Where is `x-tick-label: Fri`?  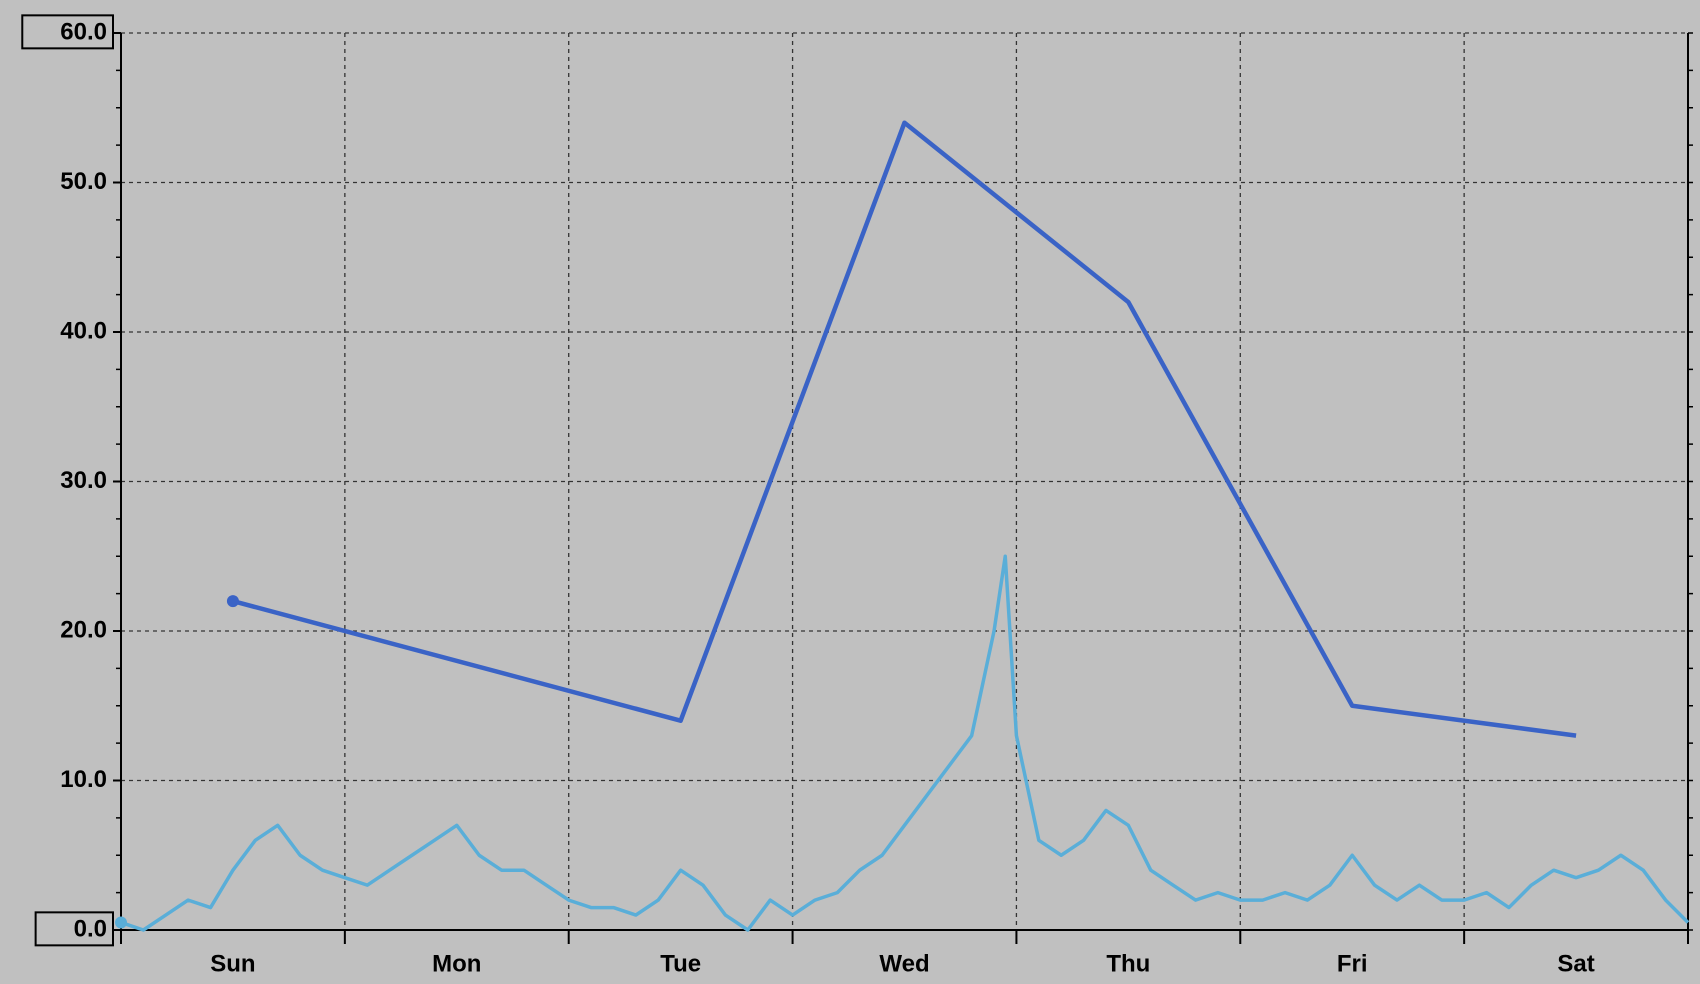
x-tick-label: Fri is located at coordinates (1352, 963).